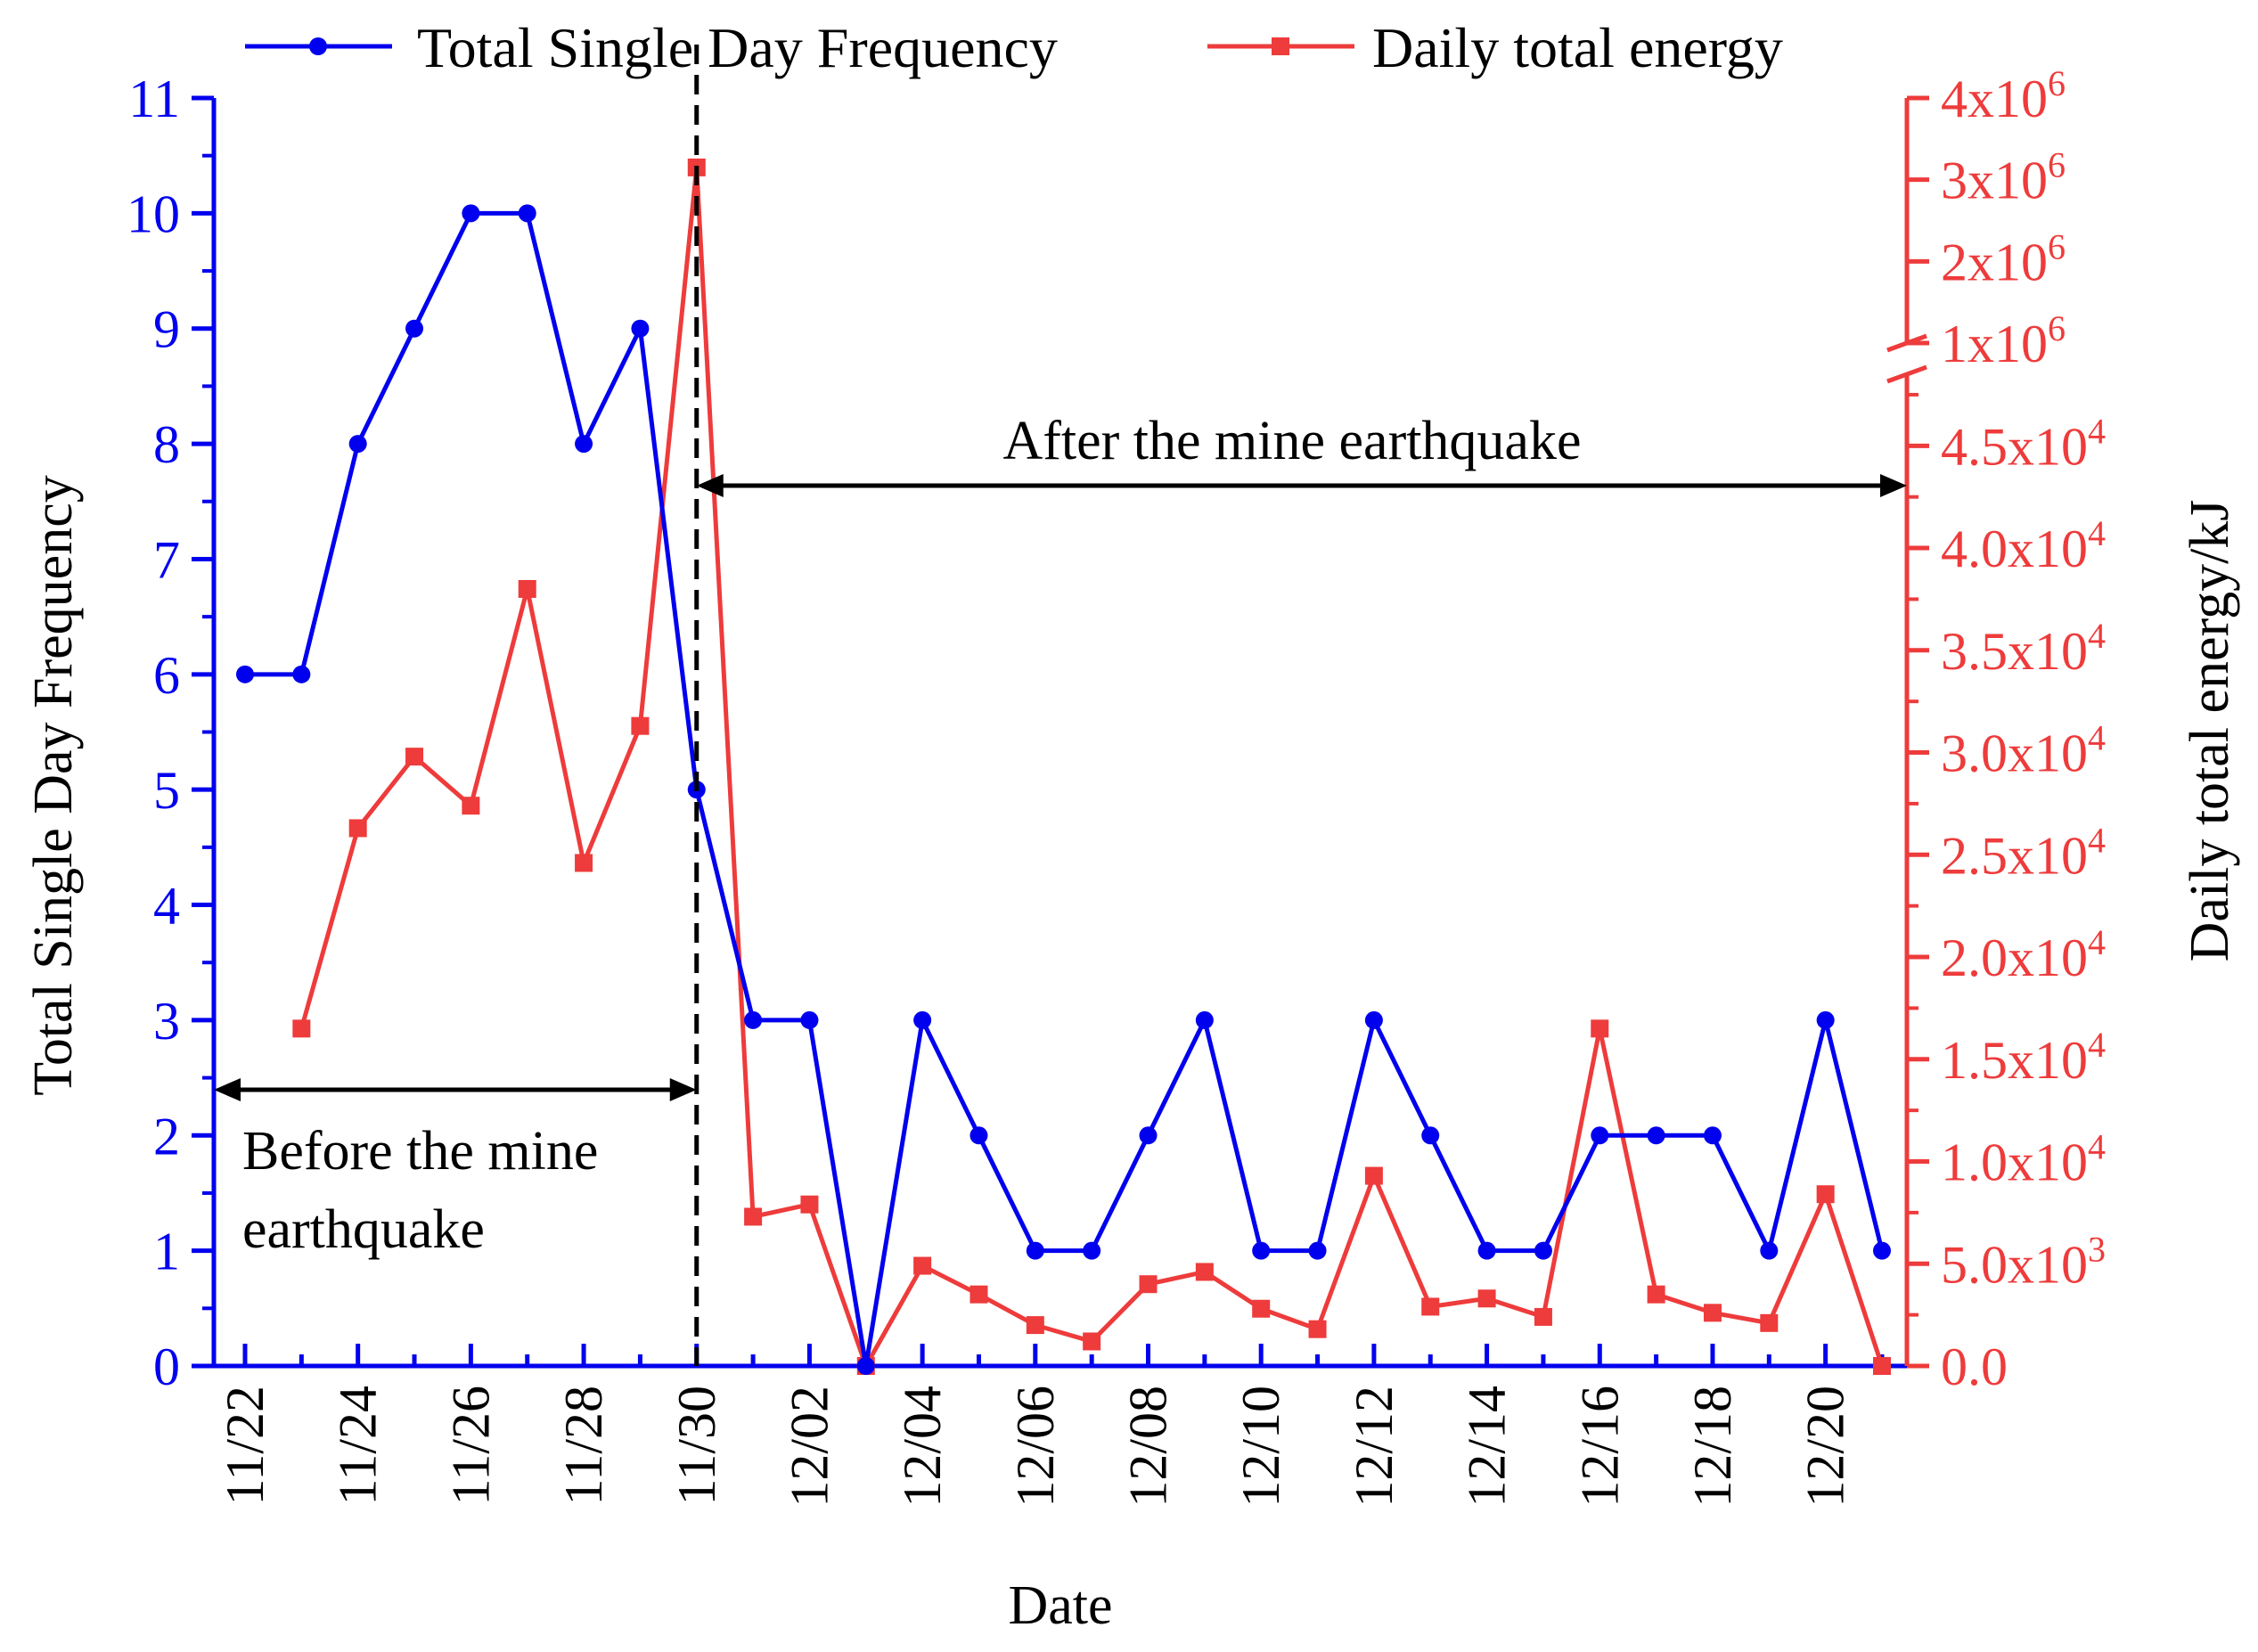 The height and width of the screenshot is (1652, 2258). What do you see at coordinates (1260, 1447) in the screenshot?
I see `x-tick-label: 12/10` at bounding box center [1260, 1447].